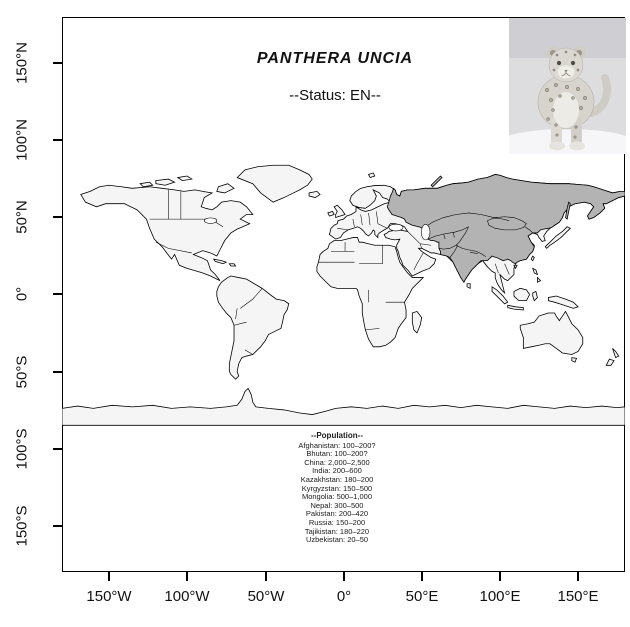  I want to click on legend-entry: Bhutan: 100–200?, so click(337, 454).